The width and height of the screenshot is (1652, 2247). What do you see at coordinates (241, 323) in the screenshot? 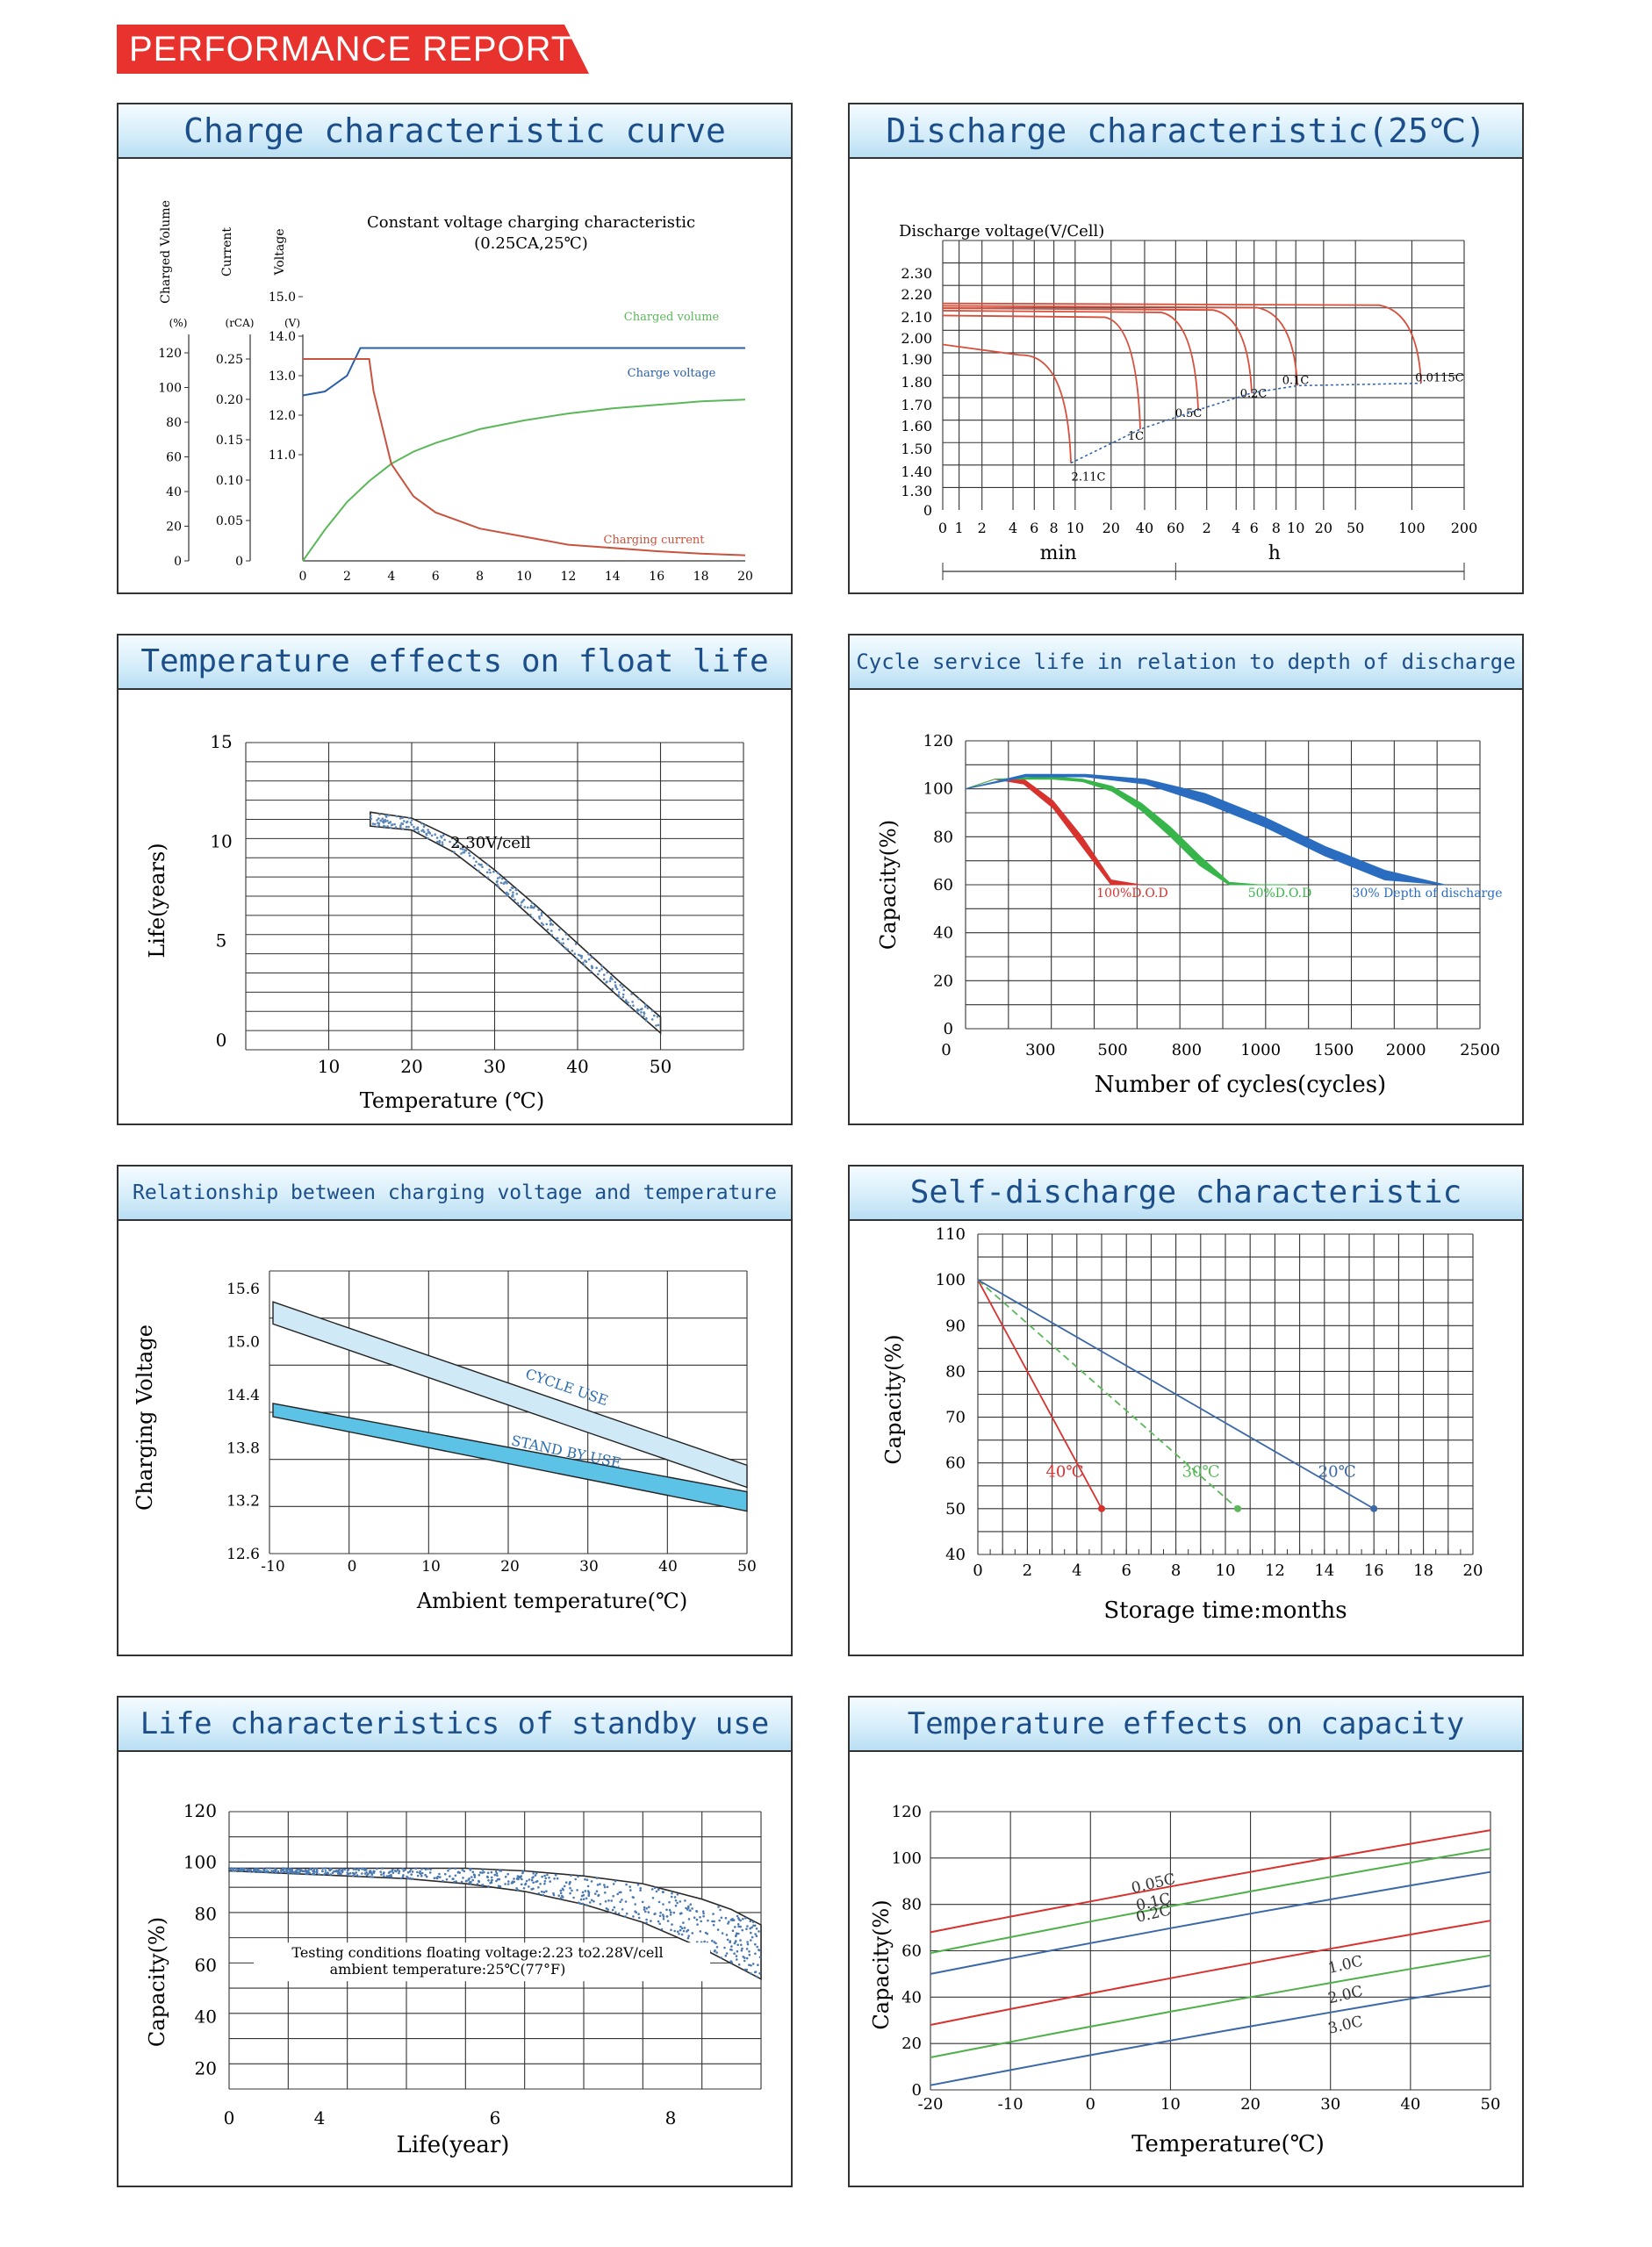
I see `y-axis-unit: (rCA)` at bounding box center [241, 323].